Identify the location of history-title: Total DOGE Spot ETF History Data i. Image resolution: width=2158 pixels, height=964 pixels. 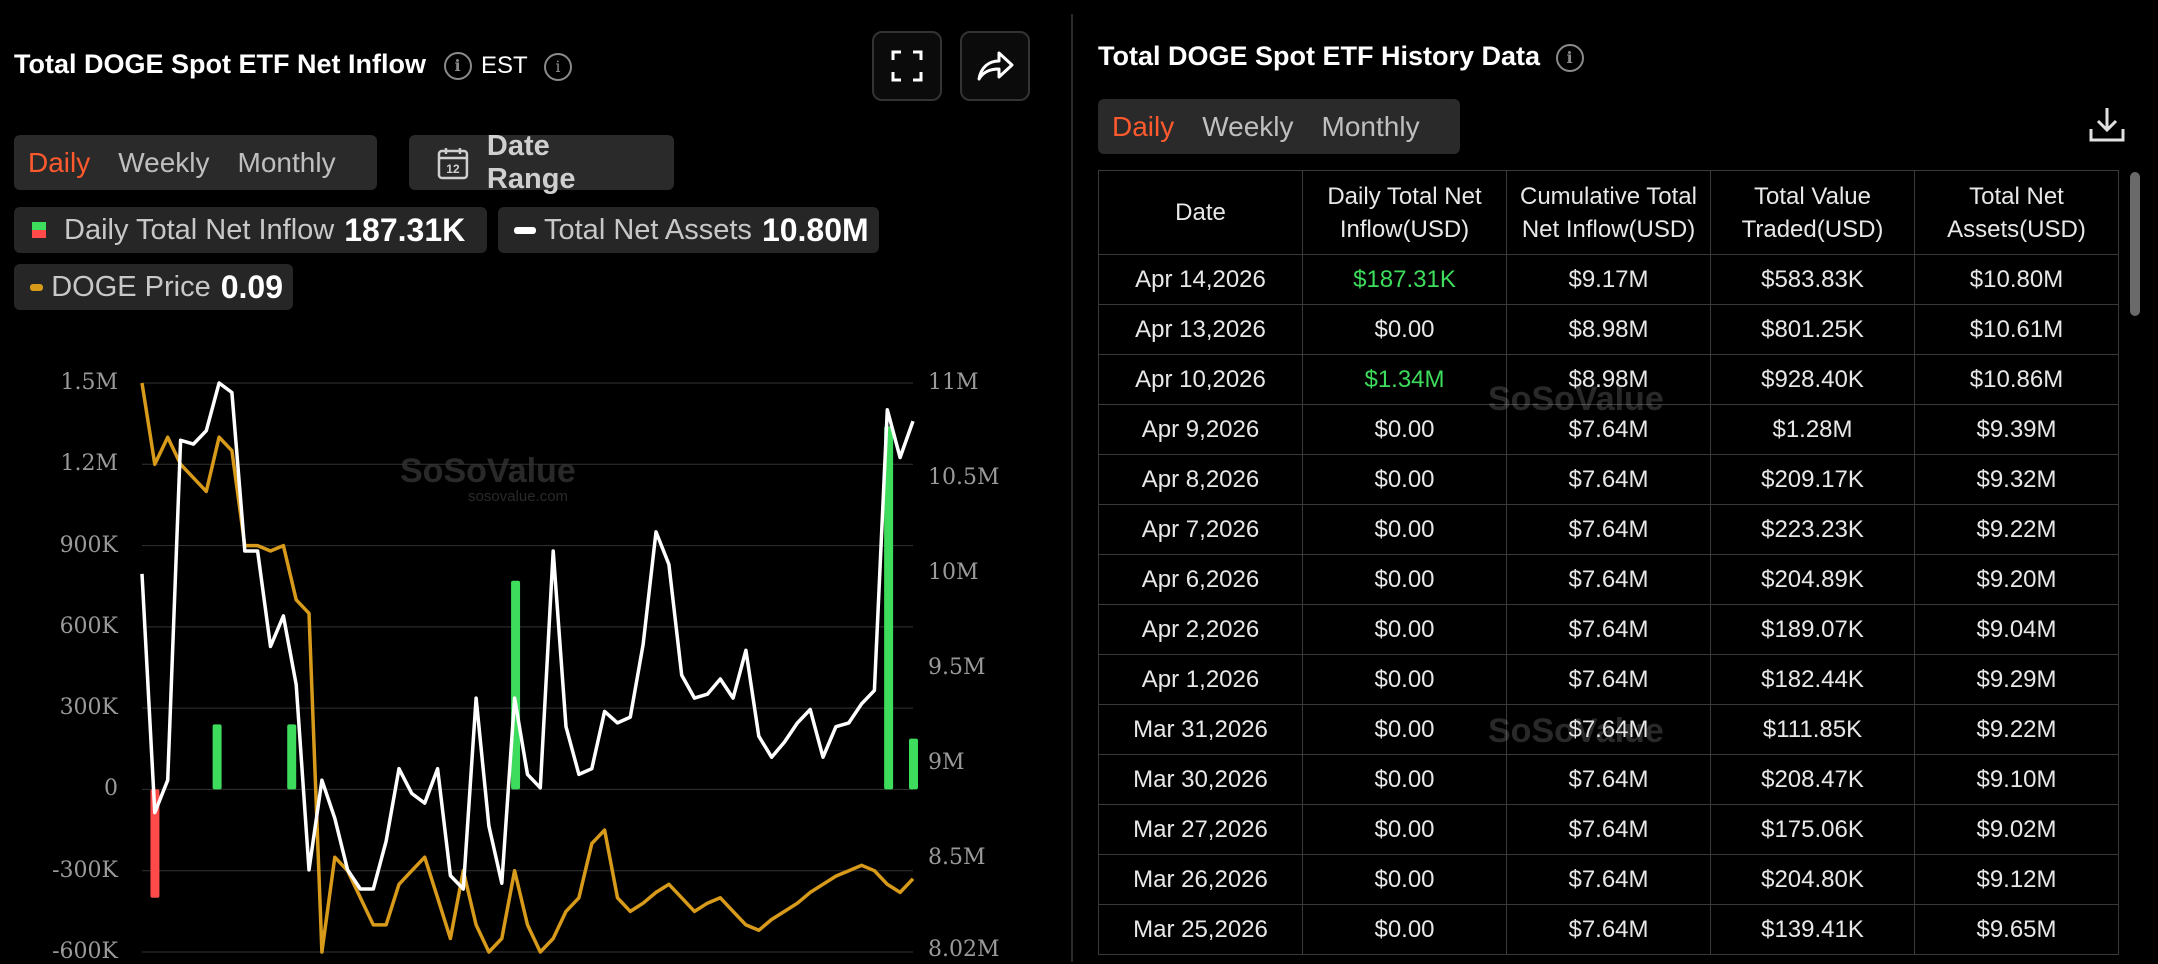
(1341, 56).